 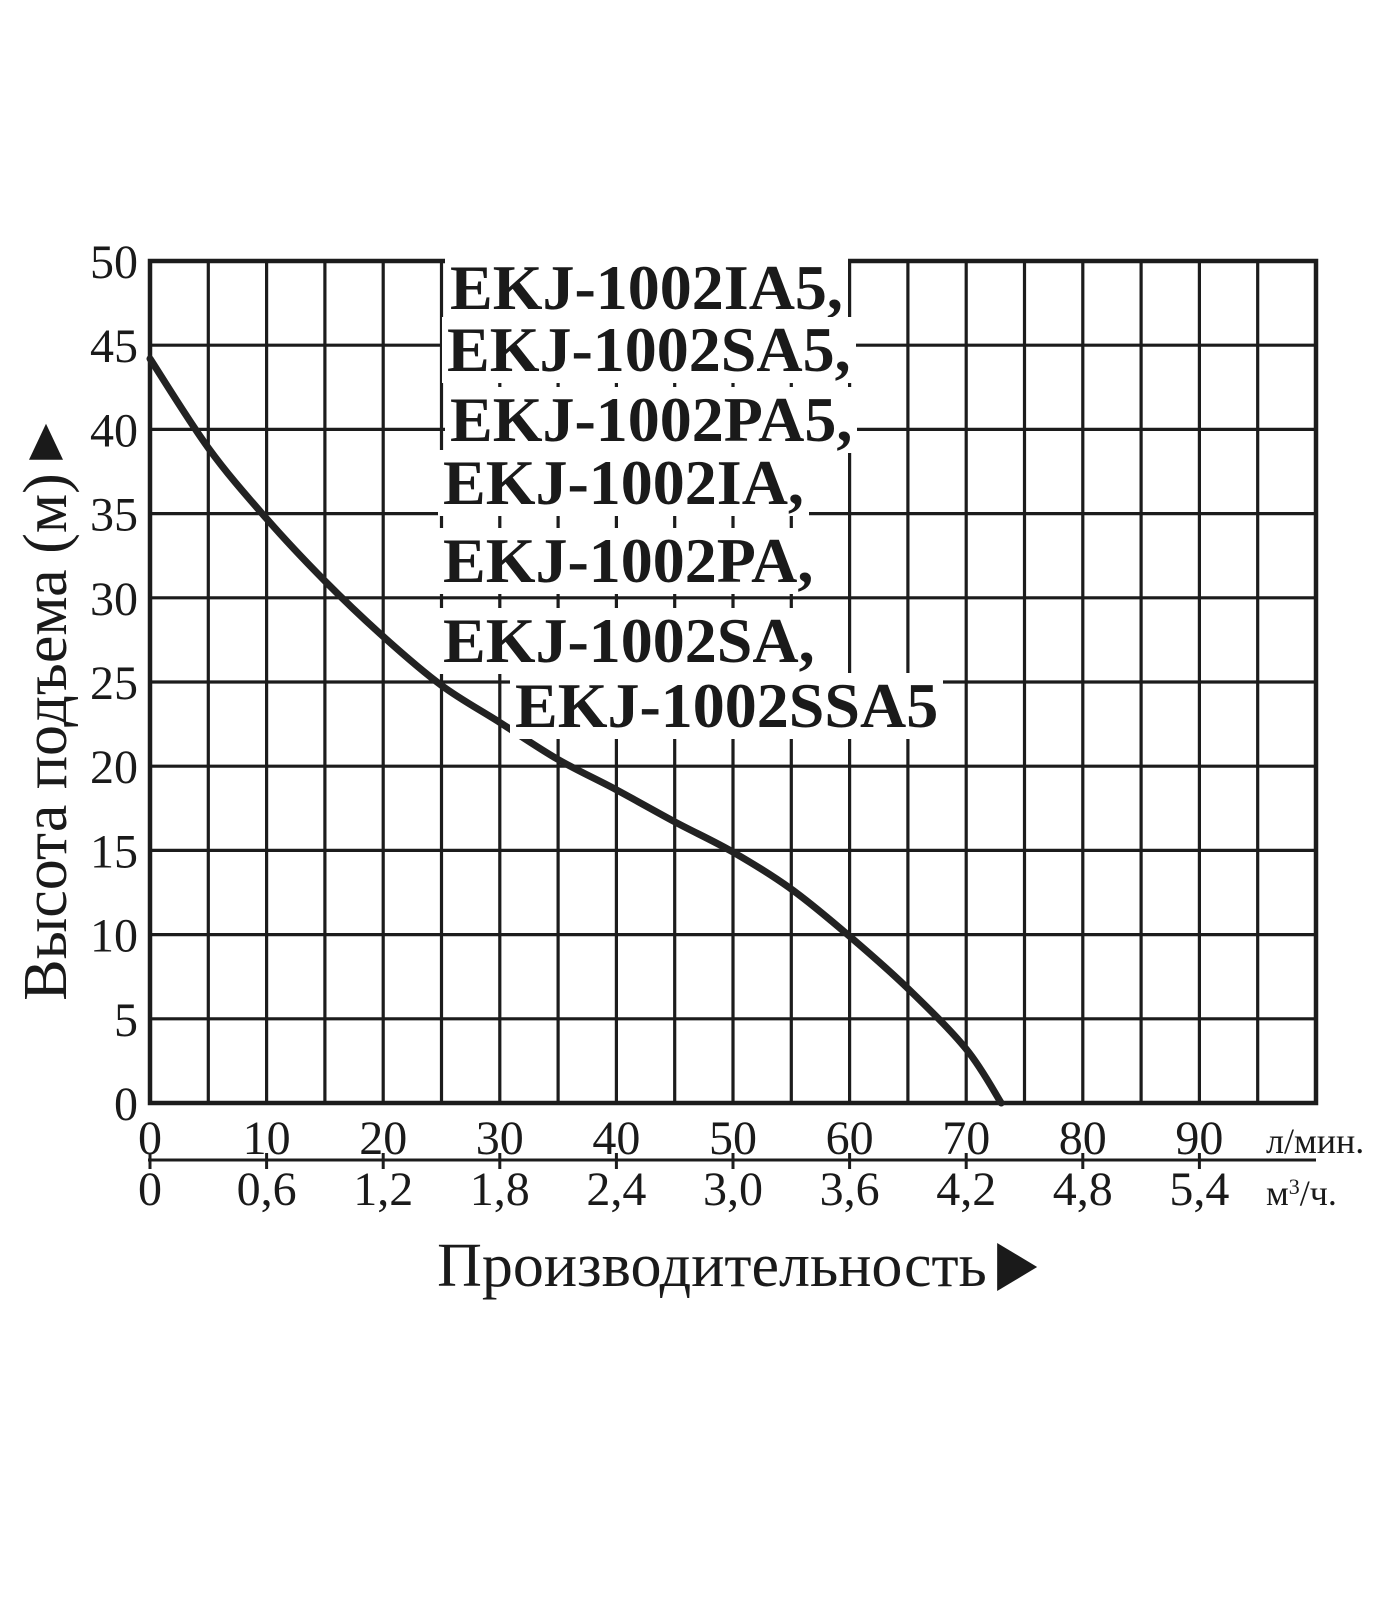 I want to click on right-arrow-icon, so click(x=1016, y=1267).